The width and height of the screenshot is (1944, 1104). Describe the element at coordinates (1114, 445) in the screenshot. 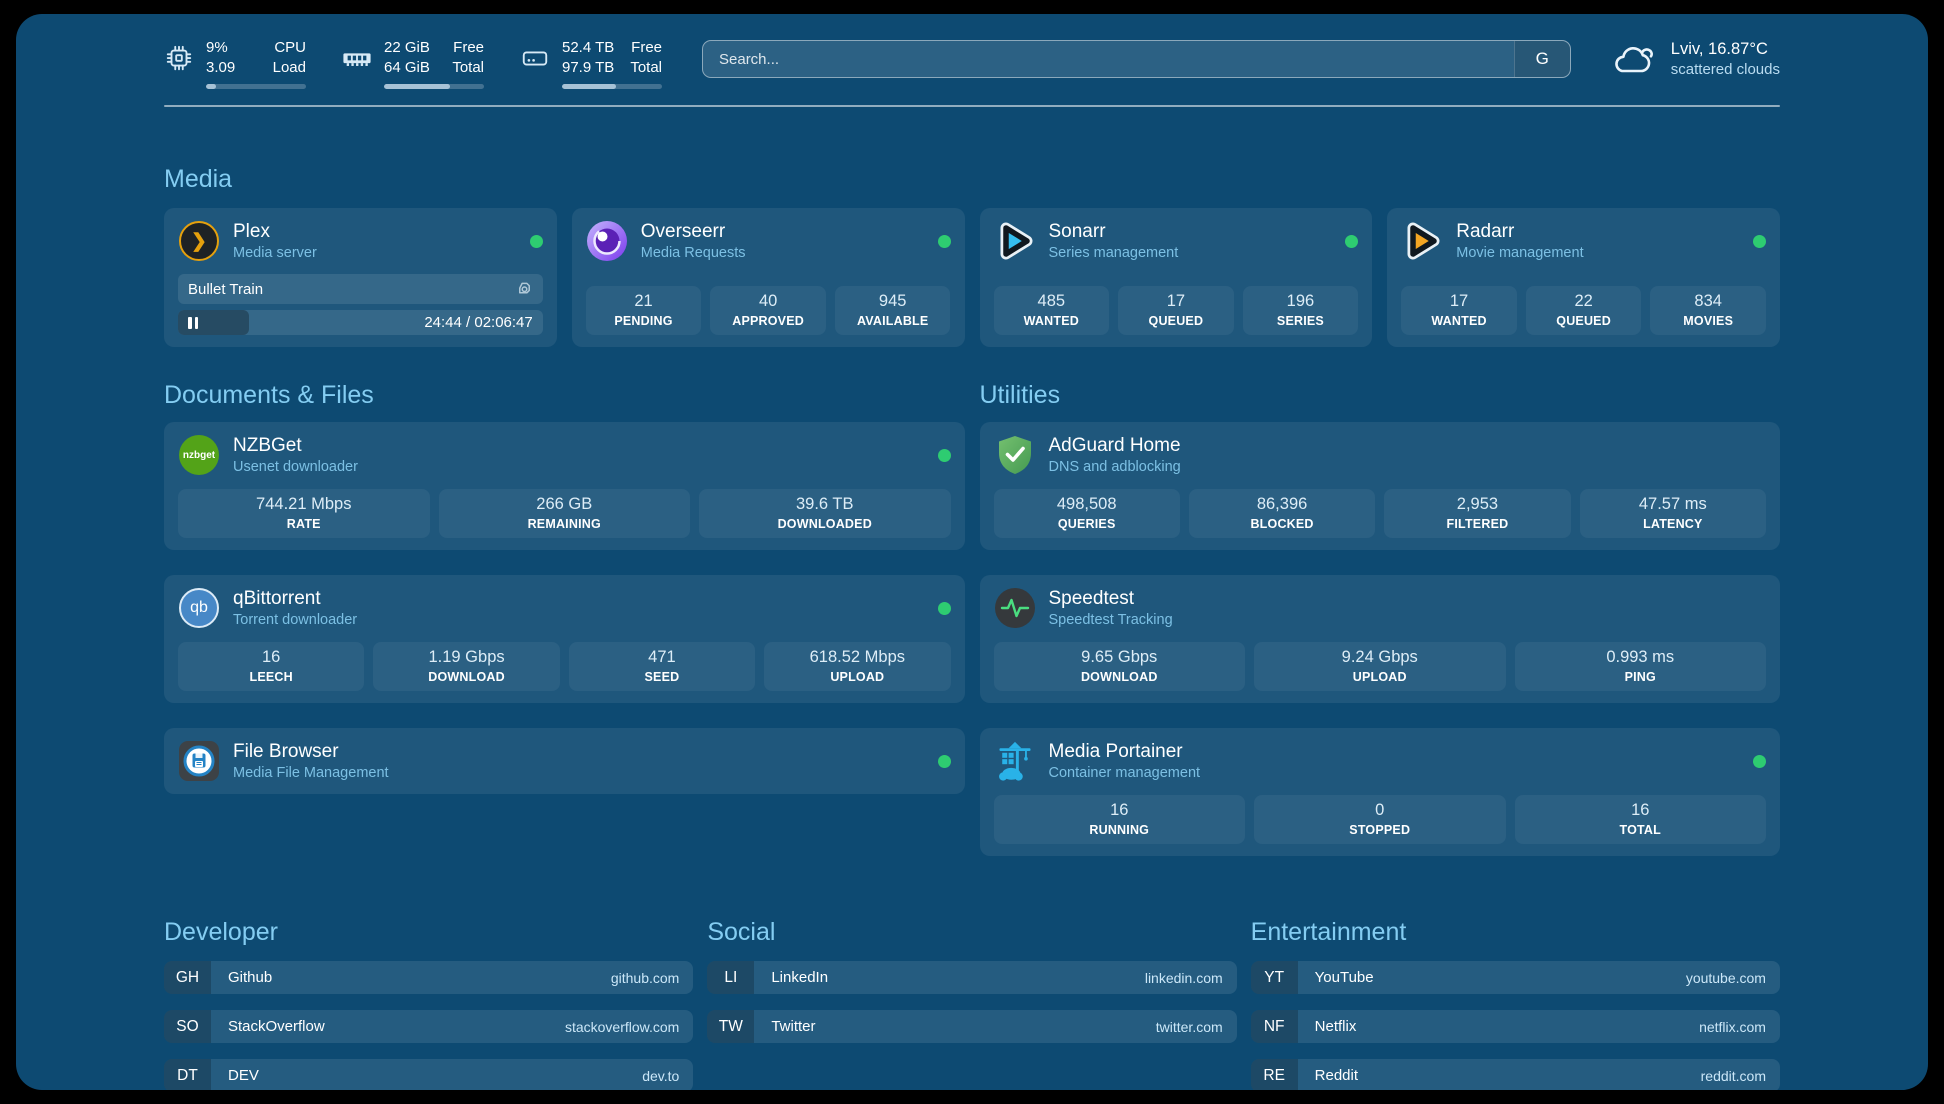

I see `card-adguard-name: AdGuard Home` at that location.